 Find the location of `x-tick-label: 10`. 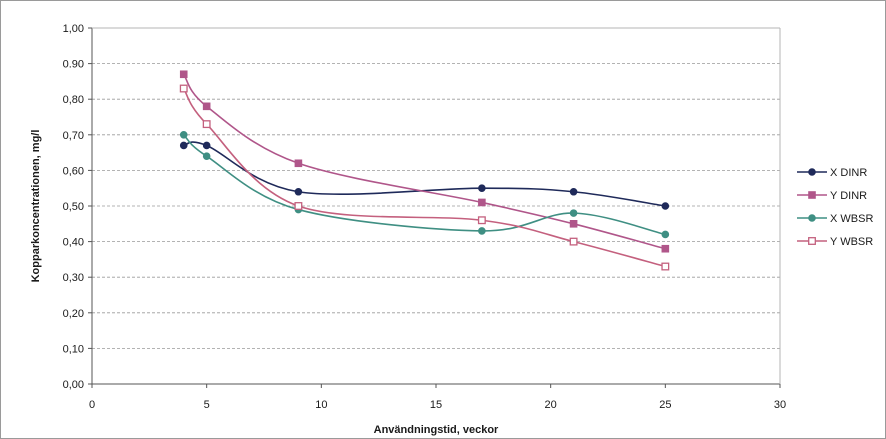

x-tick-label: 10 is located at coordinates (321, 405).